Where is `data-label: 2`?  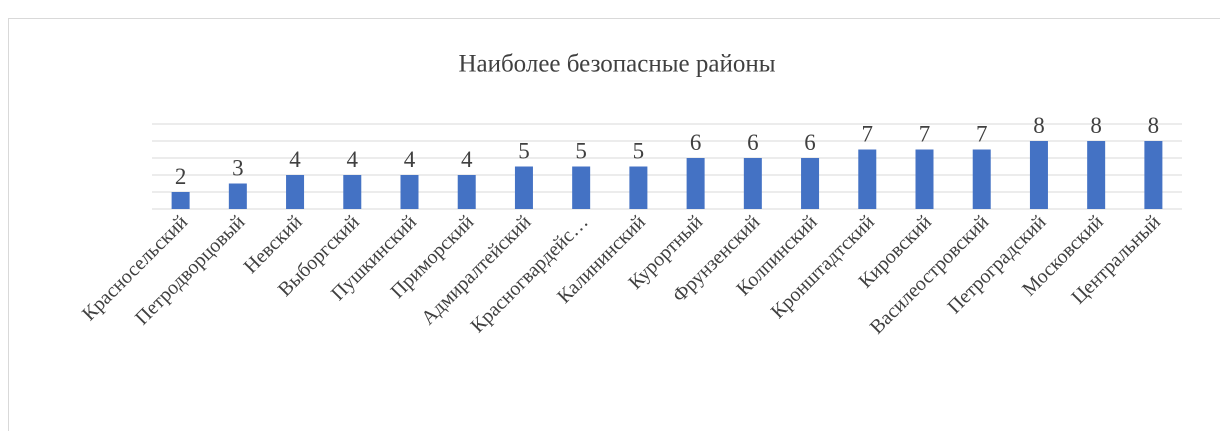
data-label: 2 is located at coordinates (181, 176).